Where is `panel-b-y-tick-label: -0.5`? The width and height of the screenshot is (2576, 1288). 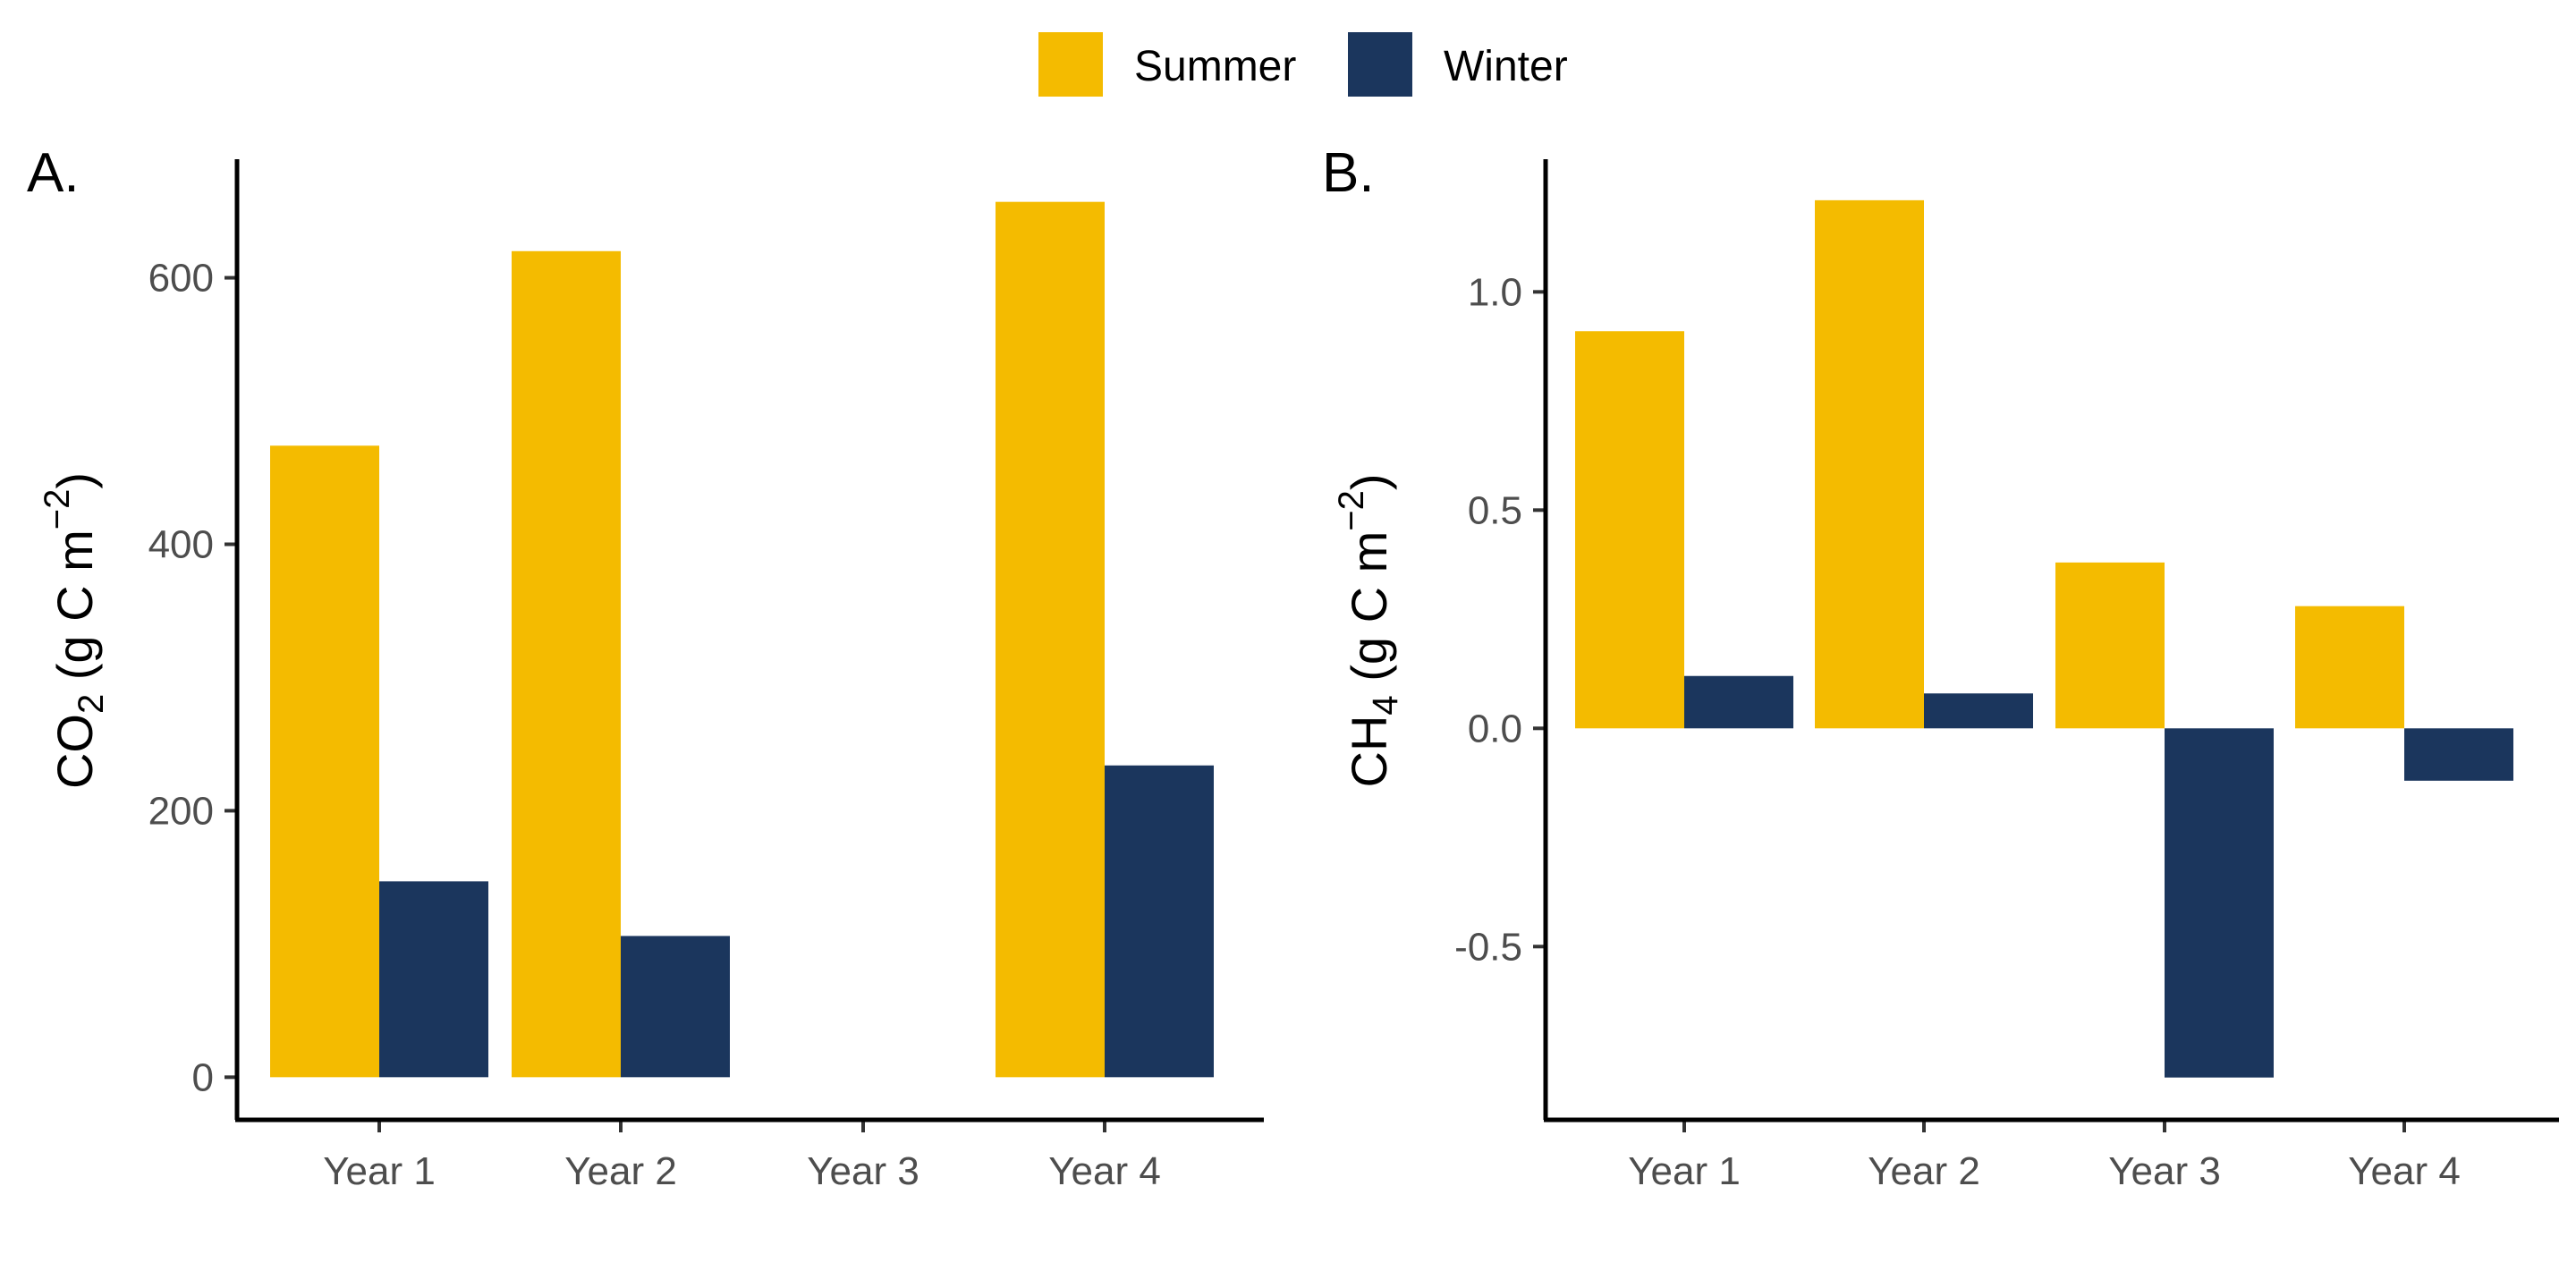 panel-b-y-tick-label: -0.5 is located at coordinates (1488, 947).